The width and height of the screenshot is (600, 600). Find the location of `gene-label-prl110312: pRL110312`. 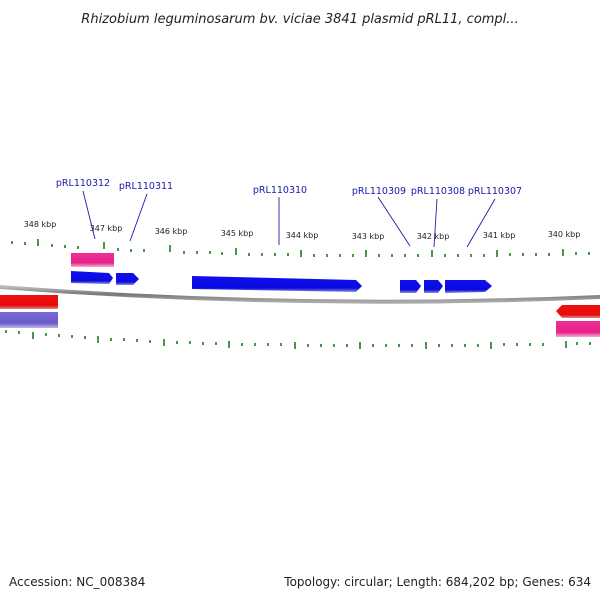

gene-label-prl110312: pRL110312 is located at coordinates (83, 183).